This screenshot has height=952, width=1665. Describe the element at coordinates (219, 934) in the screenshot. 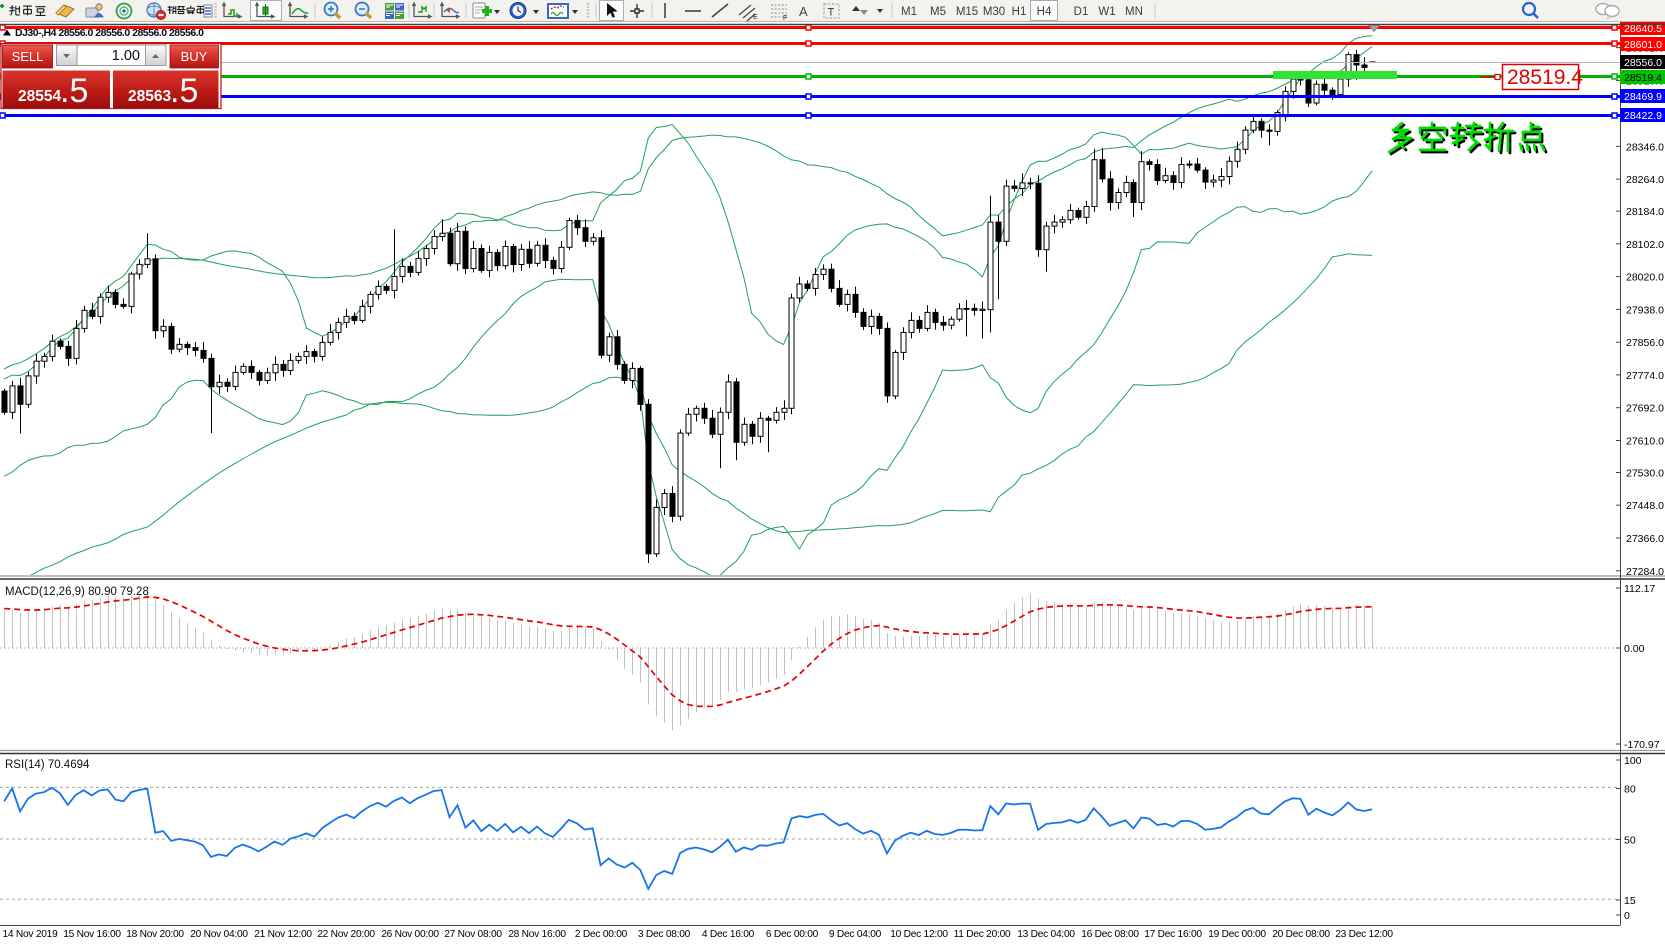

I see `svg-text: 20 Nov 04:00` at that location.